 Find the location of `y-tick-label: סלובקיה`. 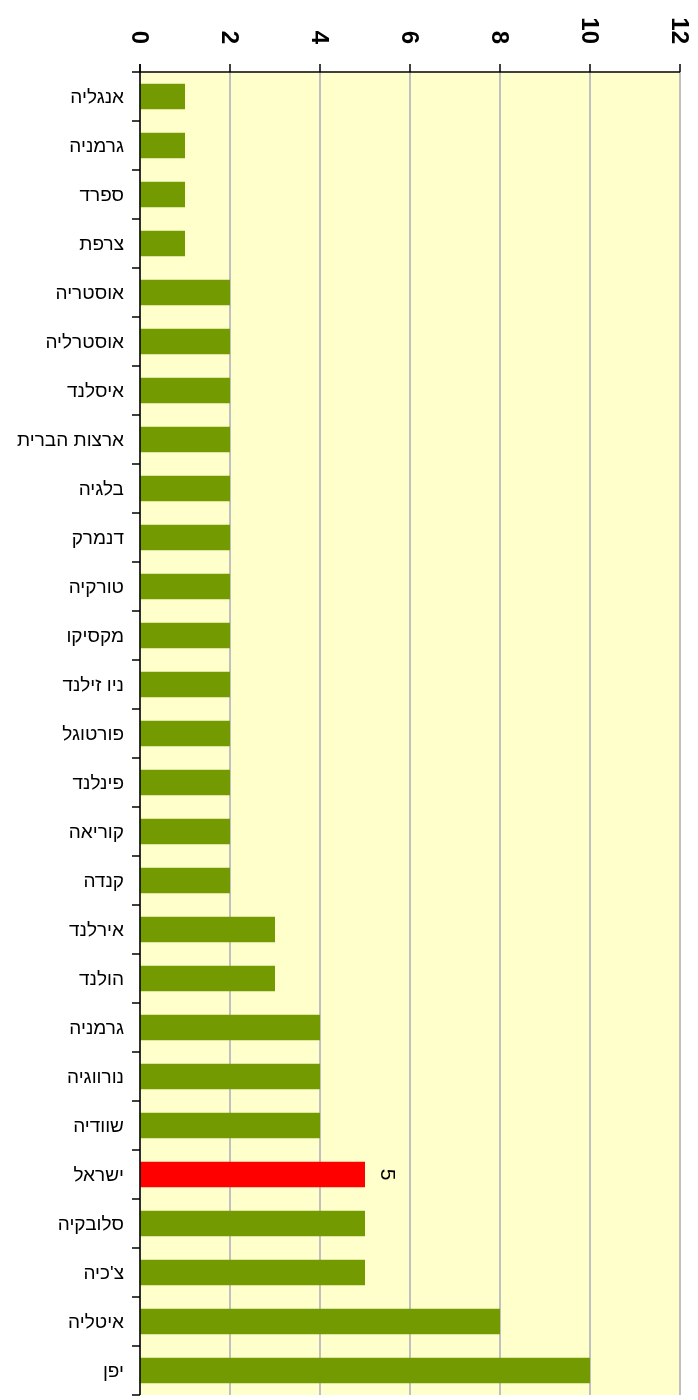

y-tick-label: סלובקיה is located at coordinates (90, 1223).